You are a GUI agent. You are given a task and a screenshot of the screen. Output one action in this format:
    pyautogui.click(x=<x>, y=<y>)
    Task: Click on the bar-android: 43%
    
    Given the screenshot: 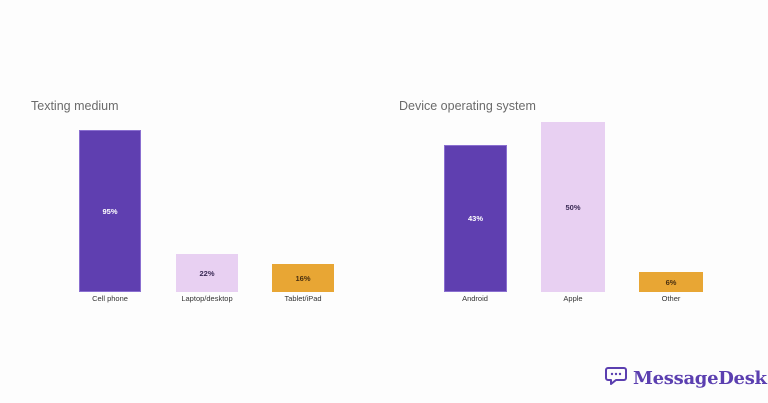 What is the action you would take?
    pyautogui.click(x=475, y=218)
    